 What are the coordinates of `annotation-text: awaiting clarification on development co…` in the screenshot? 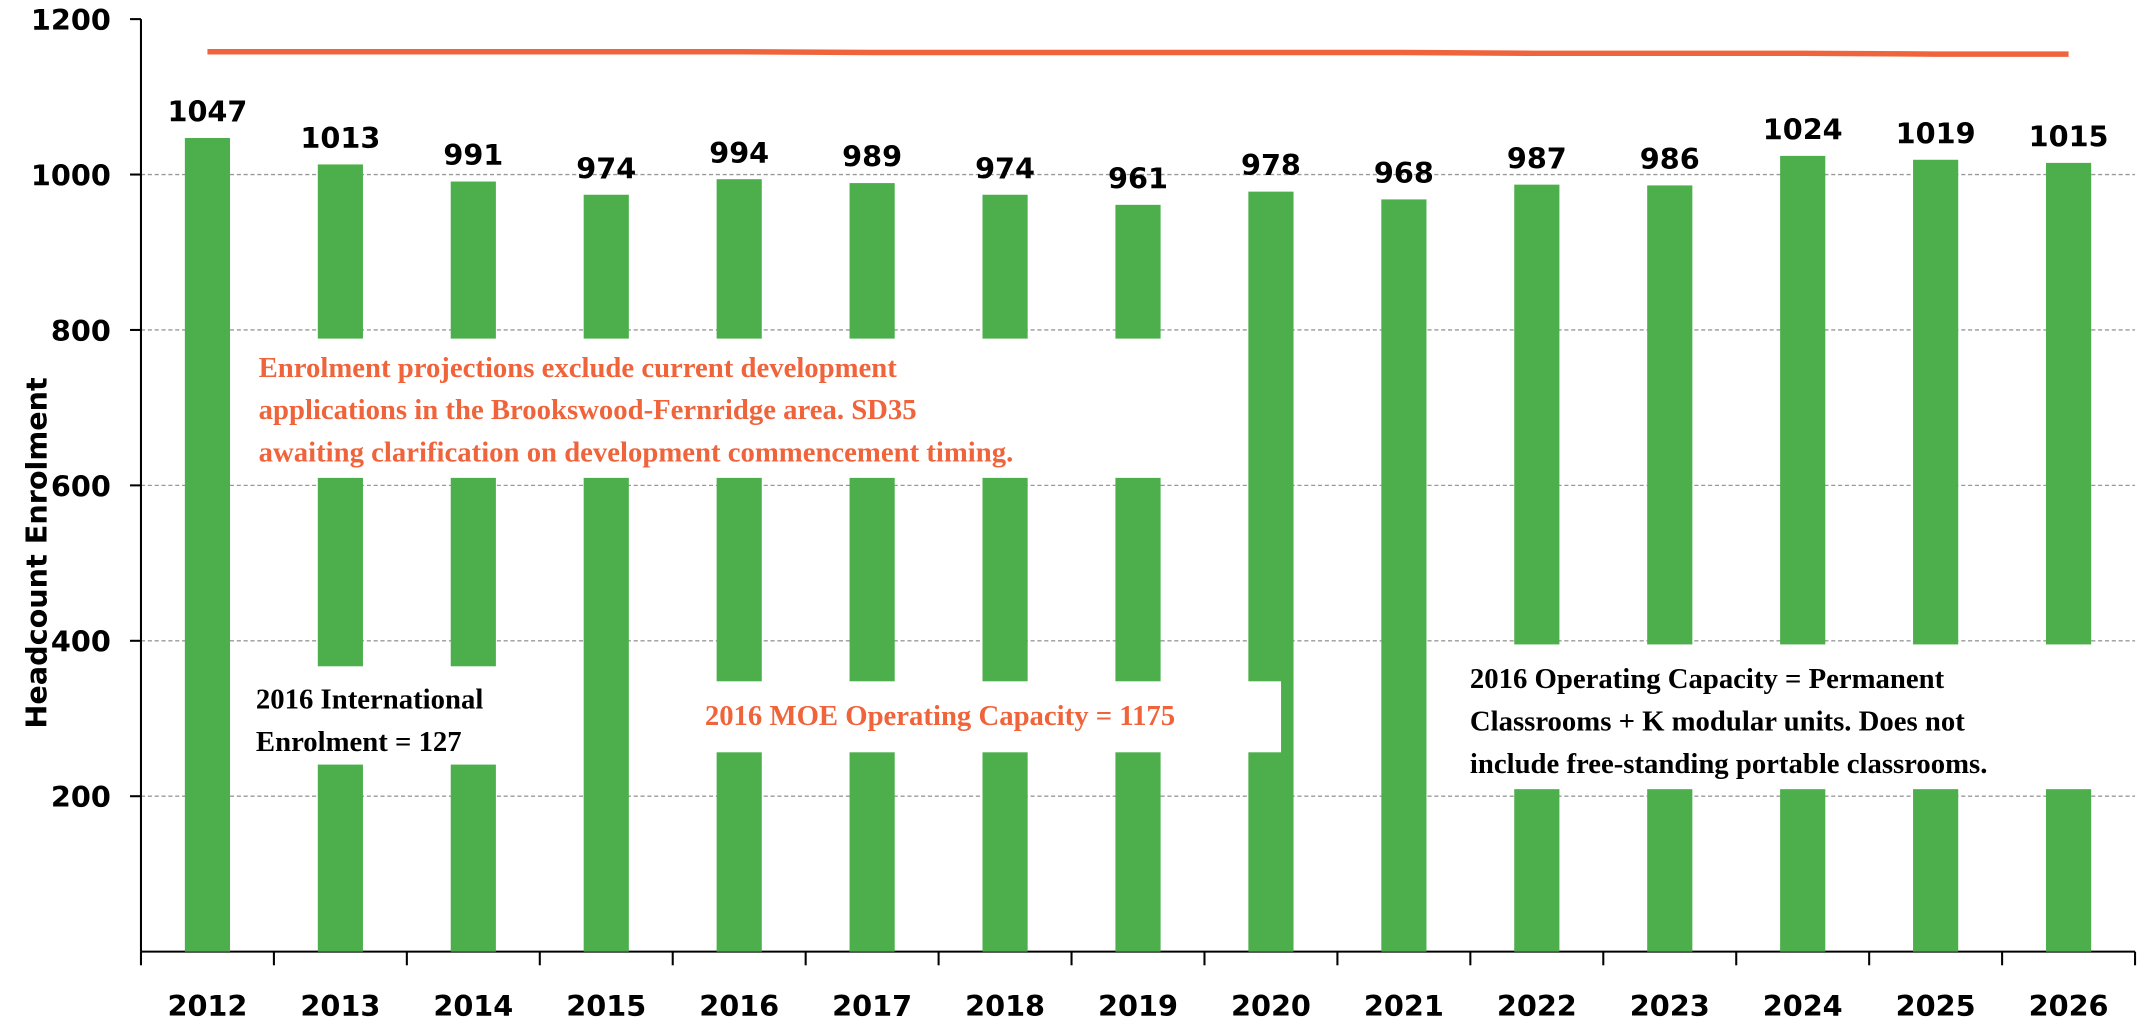 It's located at (636, 453).